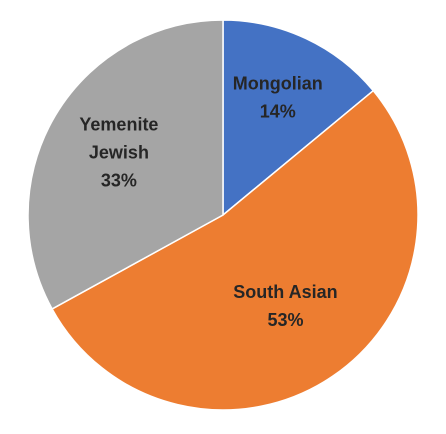 This screenshot has height=434, width=446. I want to click on pie-slice-label: South Asian 53%, so click(285, 306).